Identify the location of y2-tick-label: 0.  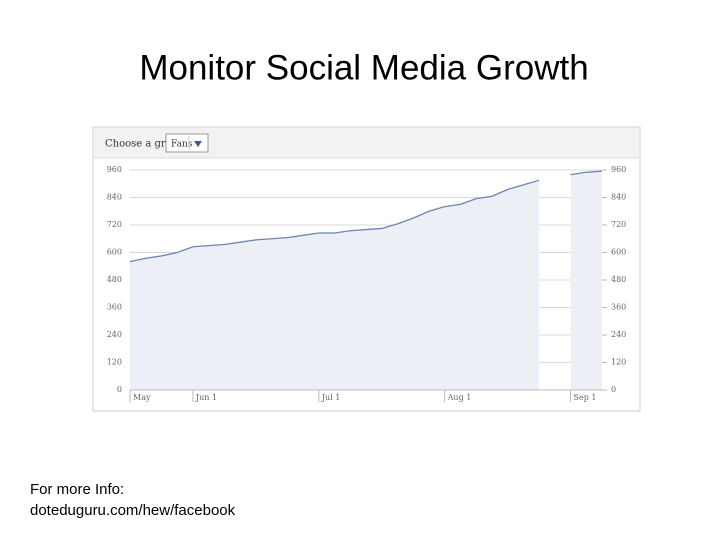
(613, 389).